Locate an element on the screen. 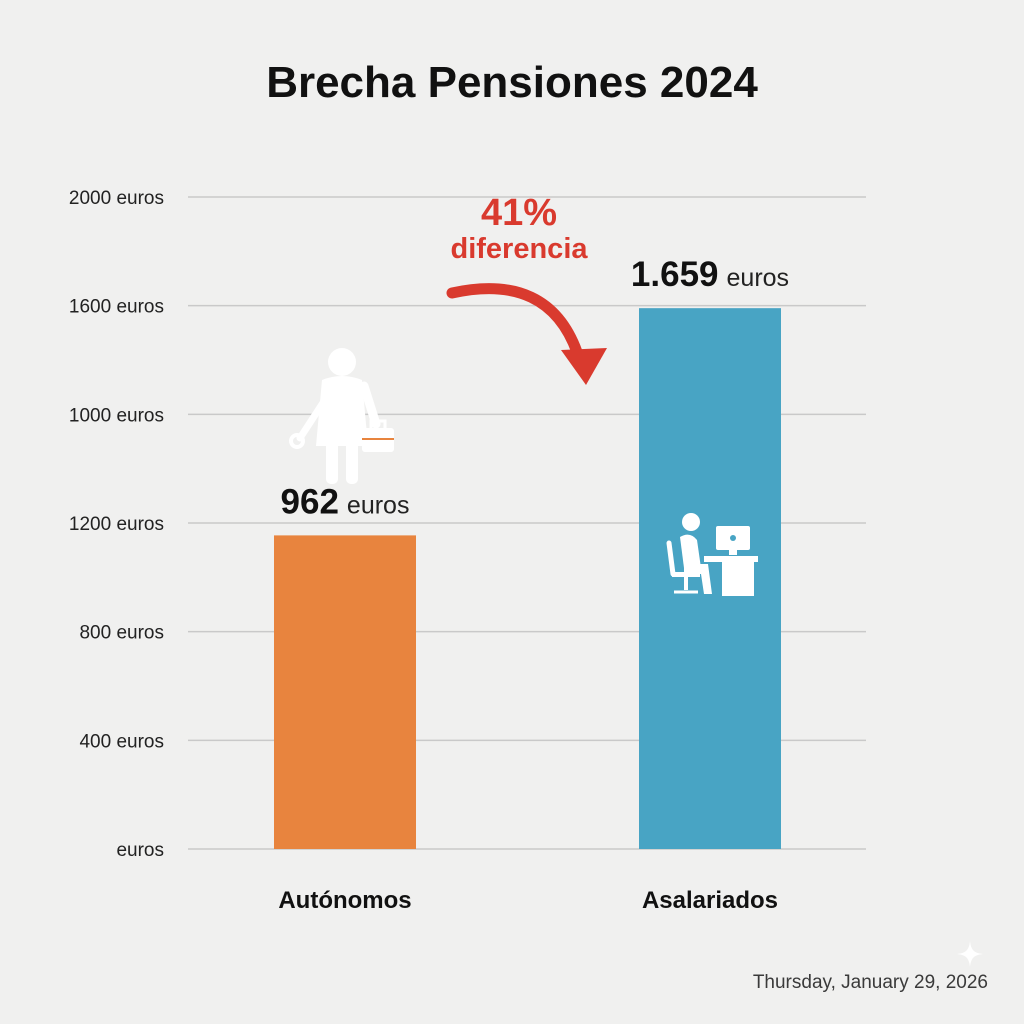 The height and width of the screenshot is (1024, 1024). date-stamp: Thursday, January 29, 2026 is located at coordinates (870, 982).